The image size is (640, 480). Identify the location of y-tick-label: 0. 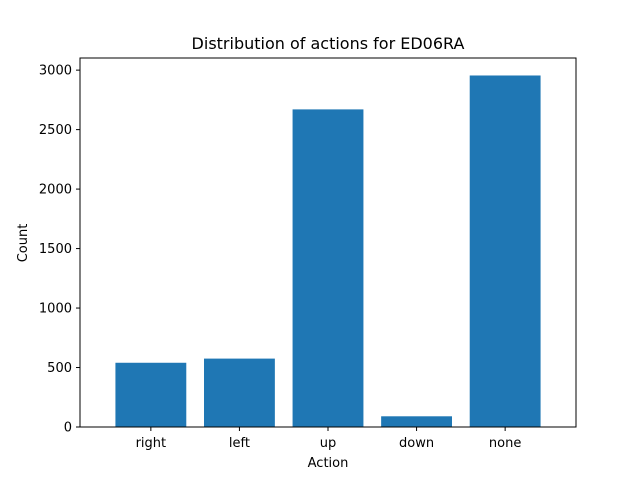
(68, 428).